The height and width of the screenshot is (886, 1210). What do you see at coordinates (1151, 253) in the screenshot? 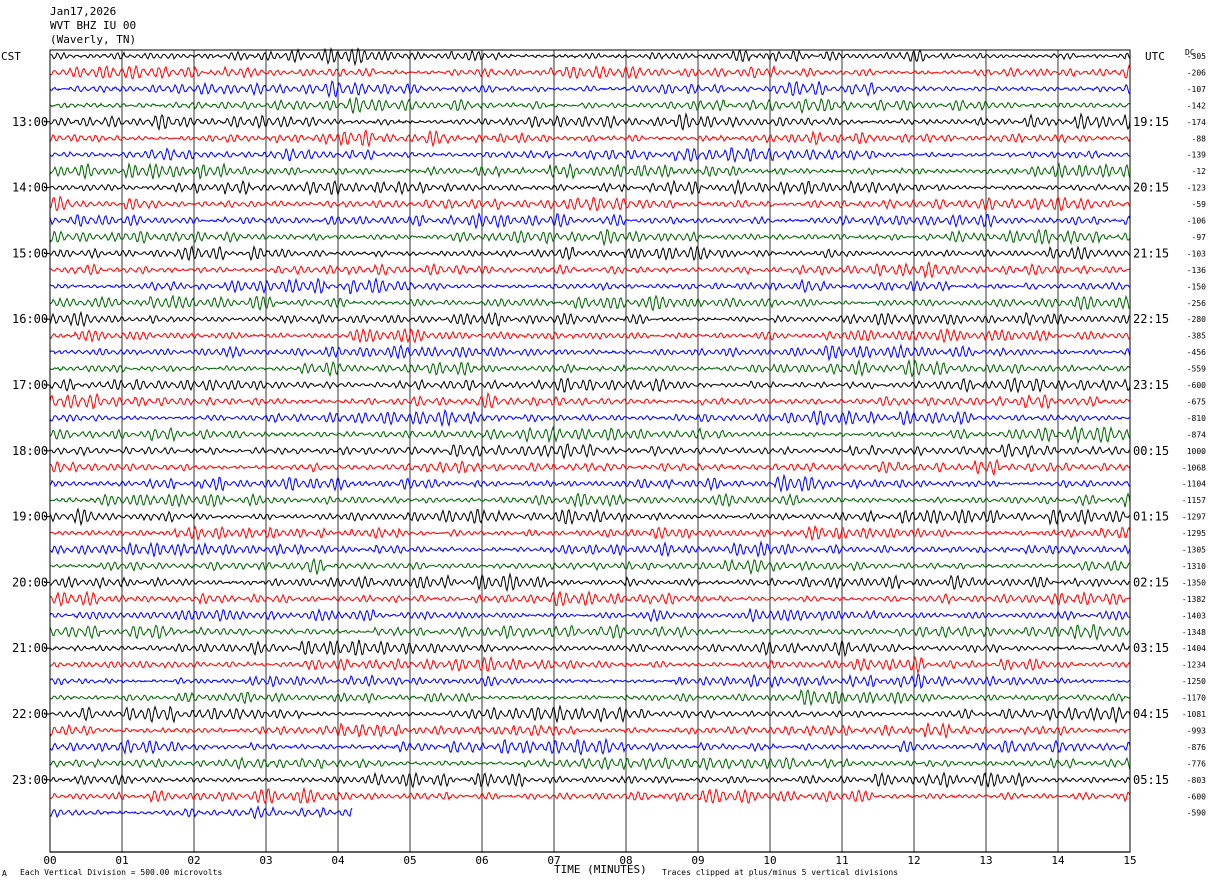
I see `utc-hour-label: 21:15` at bounding box center [1151, 253].